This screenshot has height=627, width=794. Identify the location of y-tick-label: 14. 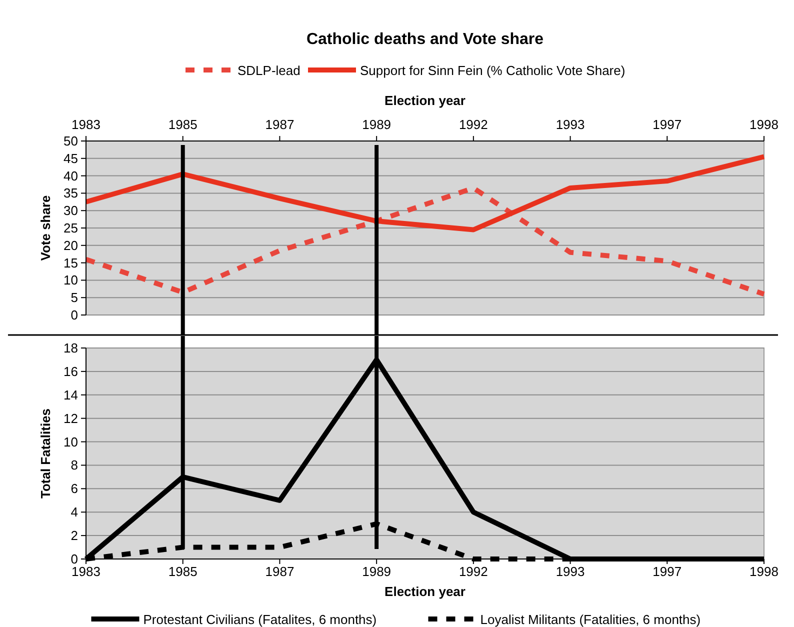
(71, 394).